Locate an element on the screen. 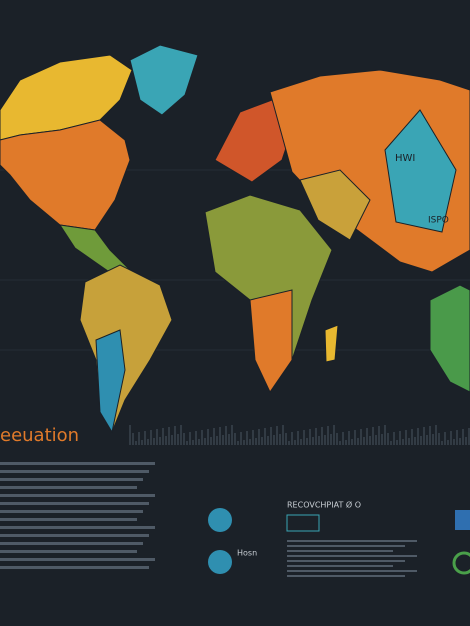  panel-icon is located at coordinates (303, 523).